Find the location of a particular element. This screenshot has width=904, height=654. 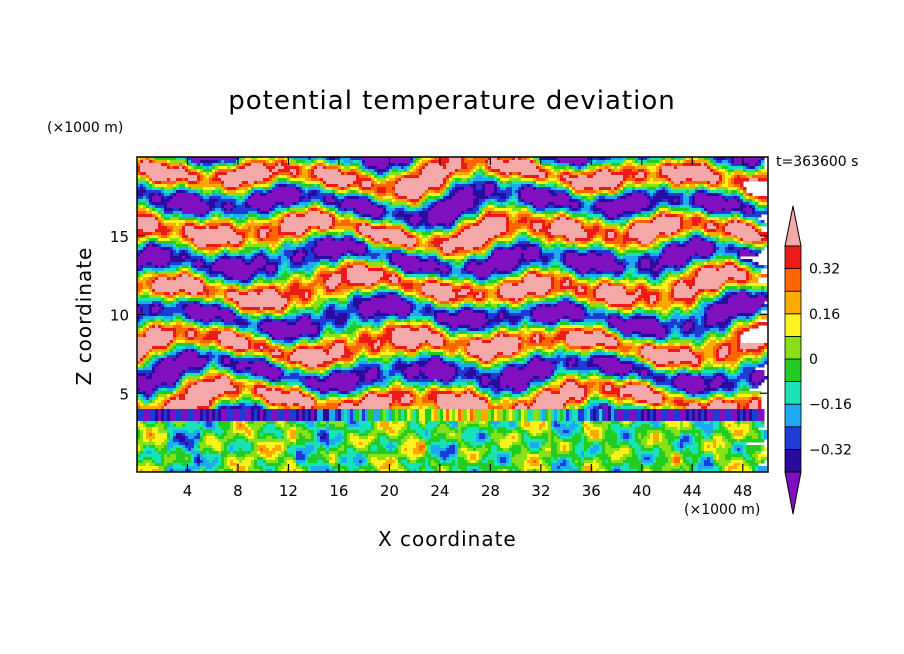

x-tick-label: 28 is located at coordinates (490, 491).